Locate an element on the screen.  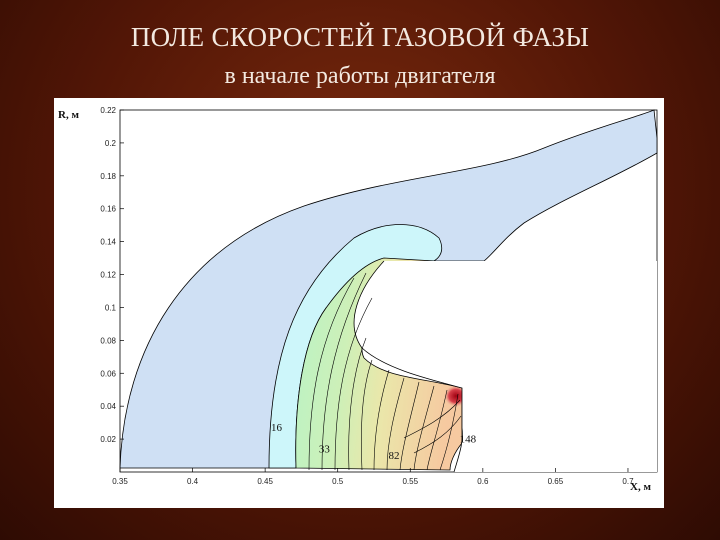
slide-subtitle: в начале работы двигателя is located at coordinates (360, 76).